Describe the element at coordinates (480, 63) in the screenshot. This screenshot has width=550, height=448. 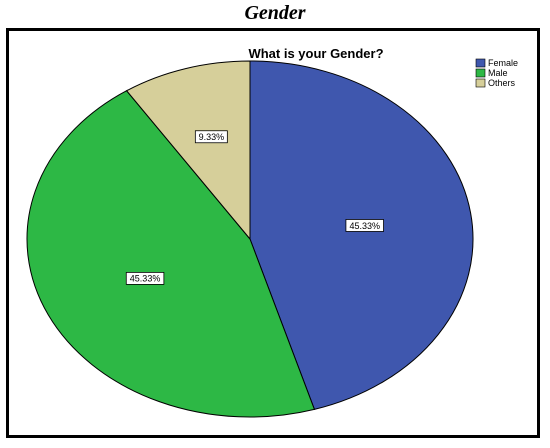
I see `legend-swatch-female` at that location.